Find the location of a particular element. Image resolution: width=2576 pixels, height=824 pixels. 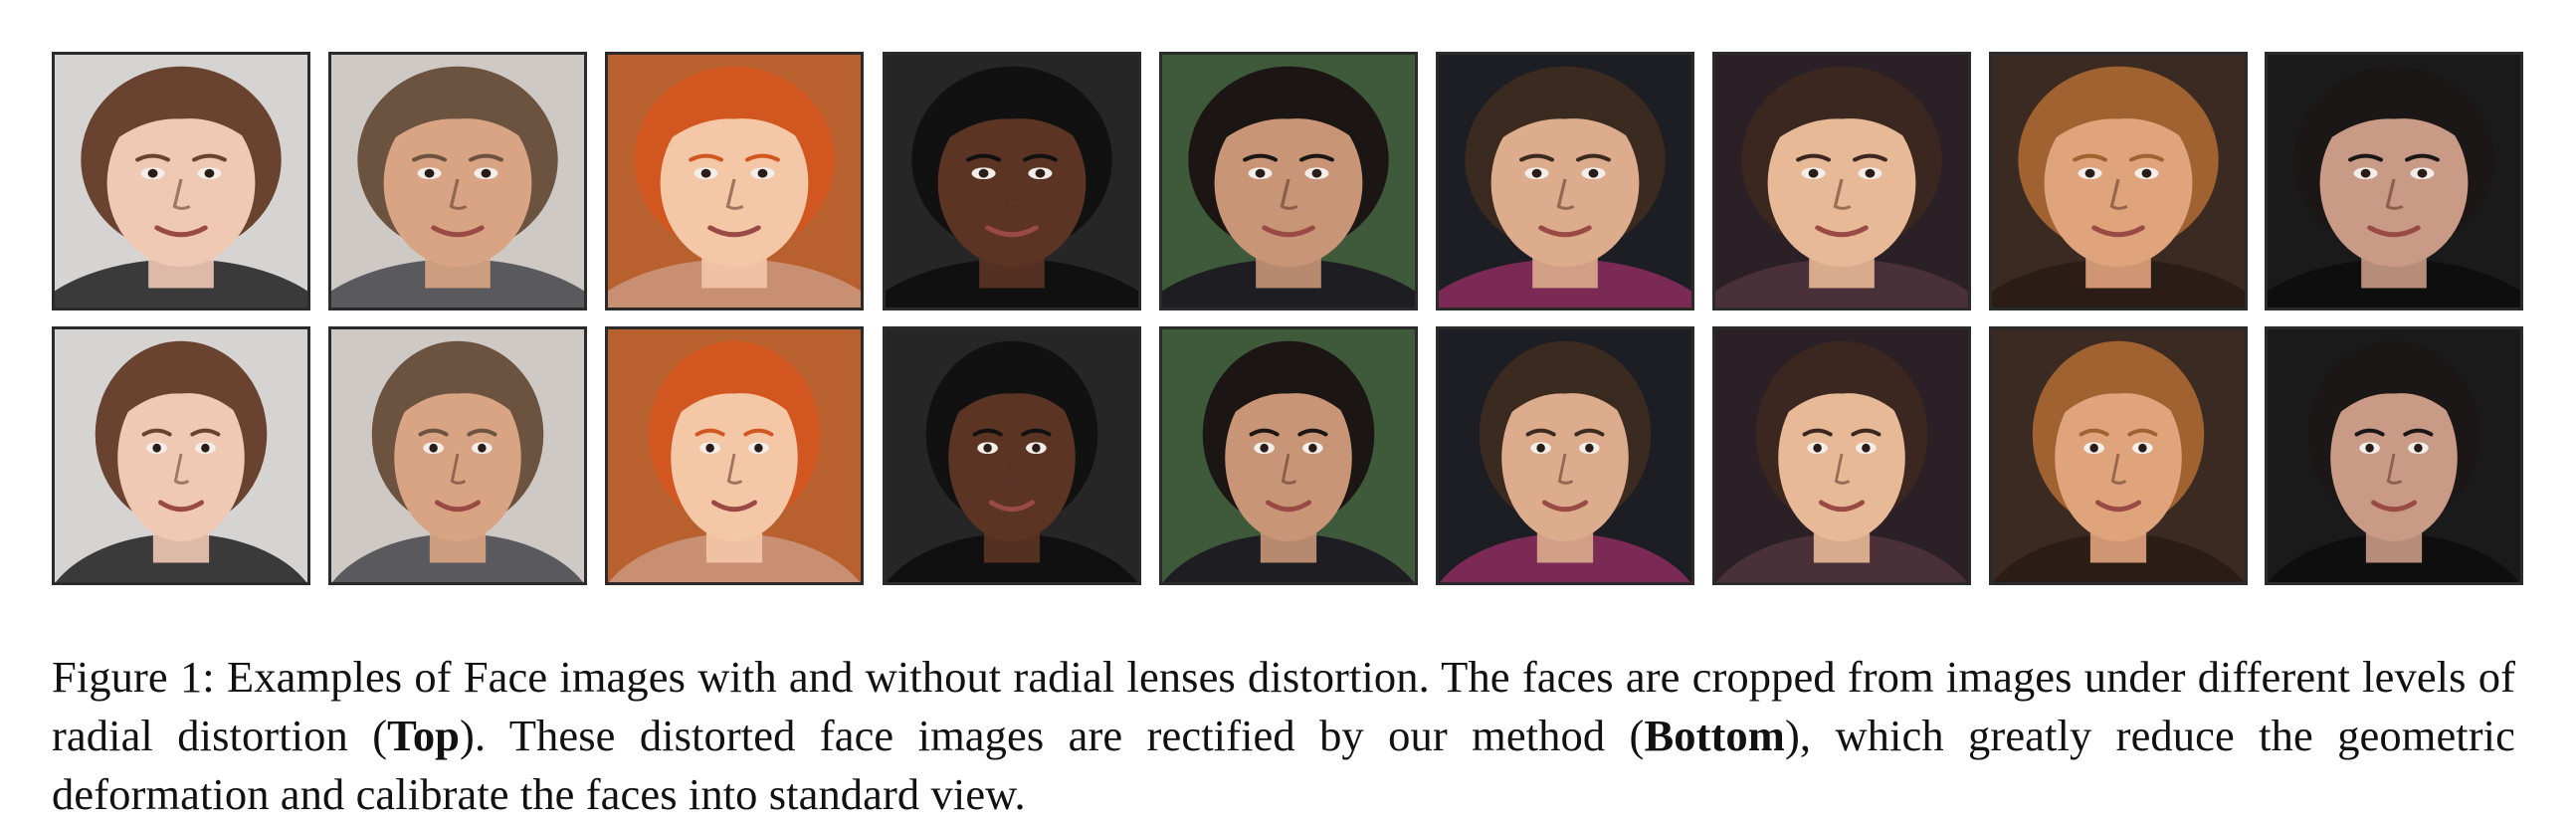

preceding-text-fragment is located at coordinates (1283, 5).